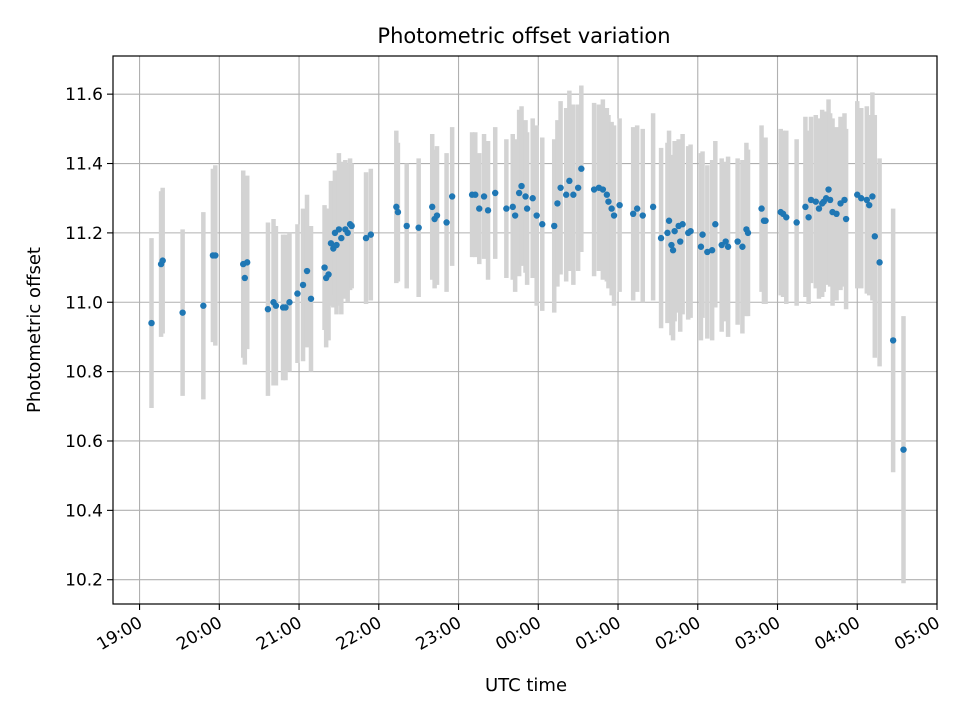  I want to click on y-tick-label: 11.0, so click(84, 303).